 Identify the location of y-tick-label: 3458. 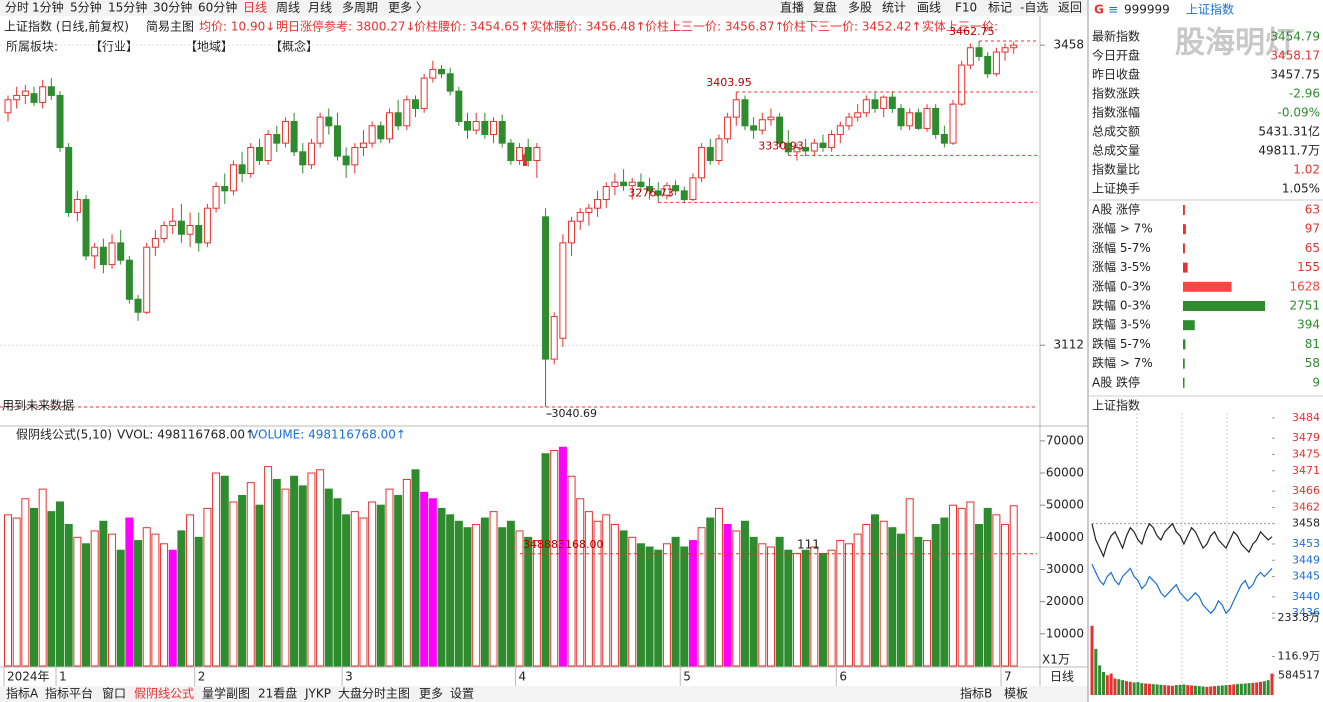
(1306, 523).